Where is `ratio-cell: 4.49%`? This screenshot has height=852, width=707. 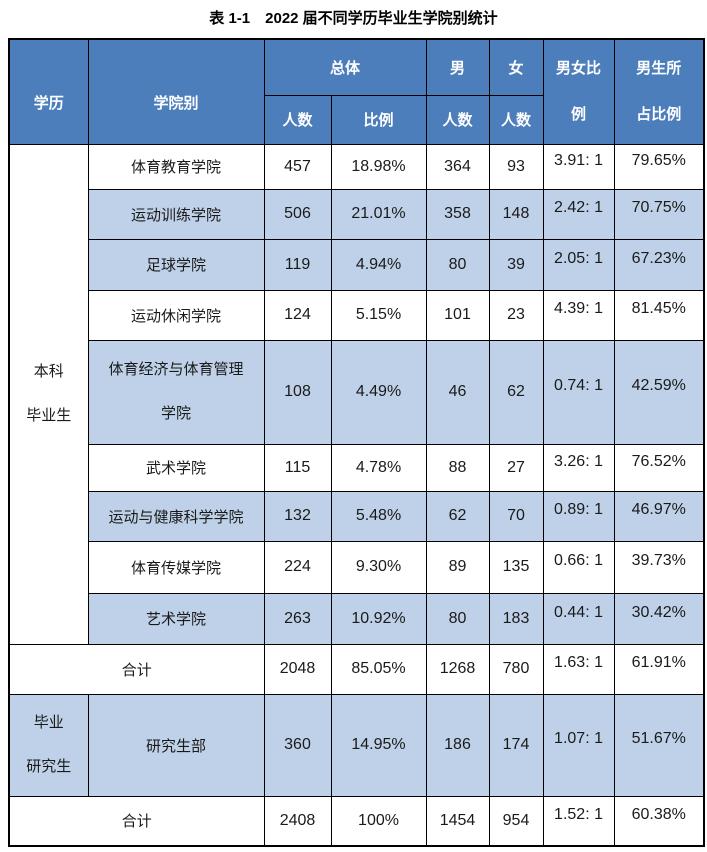
ratio-cell: 4.49% is located at coordinates (378, 392).